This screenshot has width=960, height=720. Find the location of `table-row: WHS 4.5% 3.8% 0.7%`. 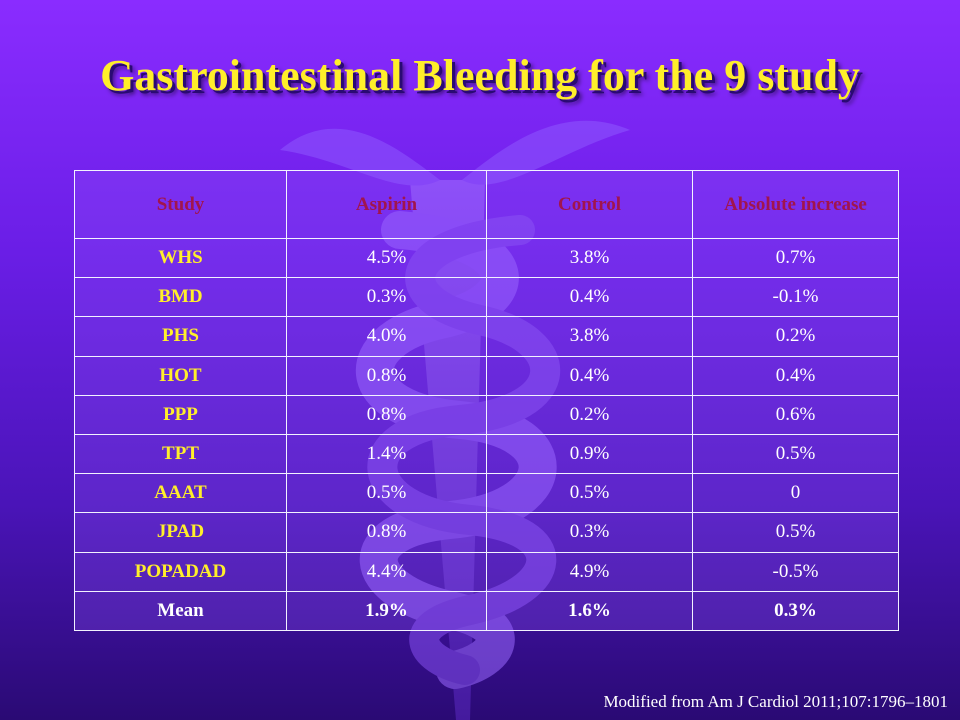

table-row: WHS 4.5% 3.8% 0.7% is located at coordinates (486, 258).